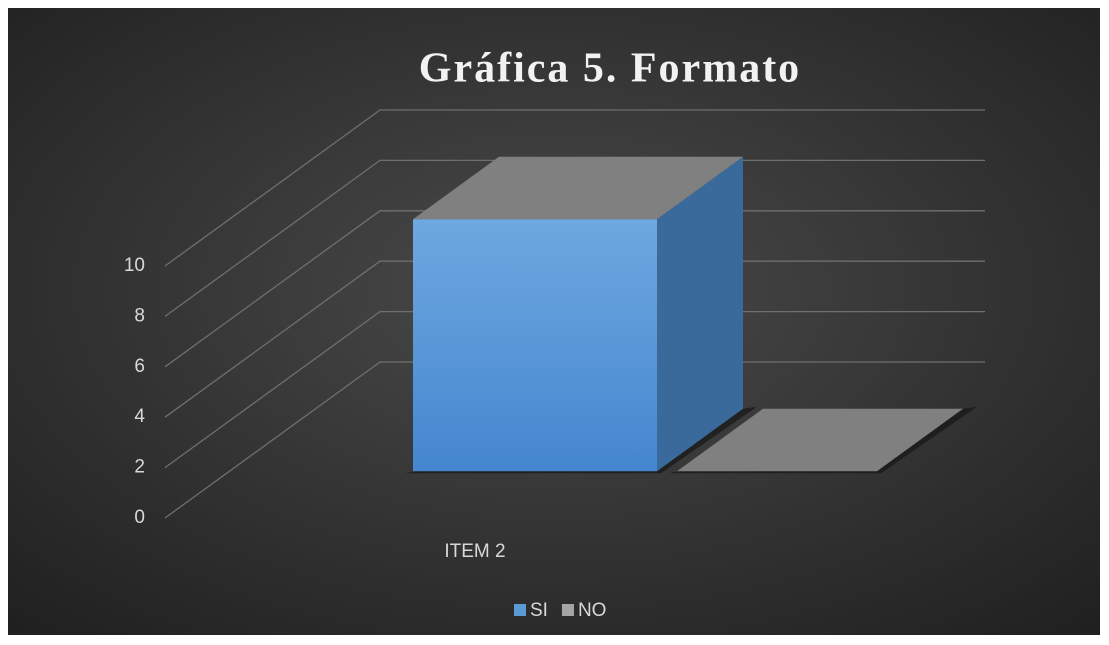 Image resolution: width=1109 pixels, height=645 pixels. I want to click on y-tick-label: 2, so click(139, 467).